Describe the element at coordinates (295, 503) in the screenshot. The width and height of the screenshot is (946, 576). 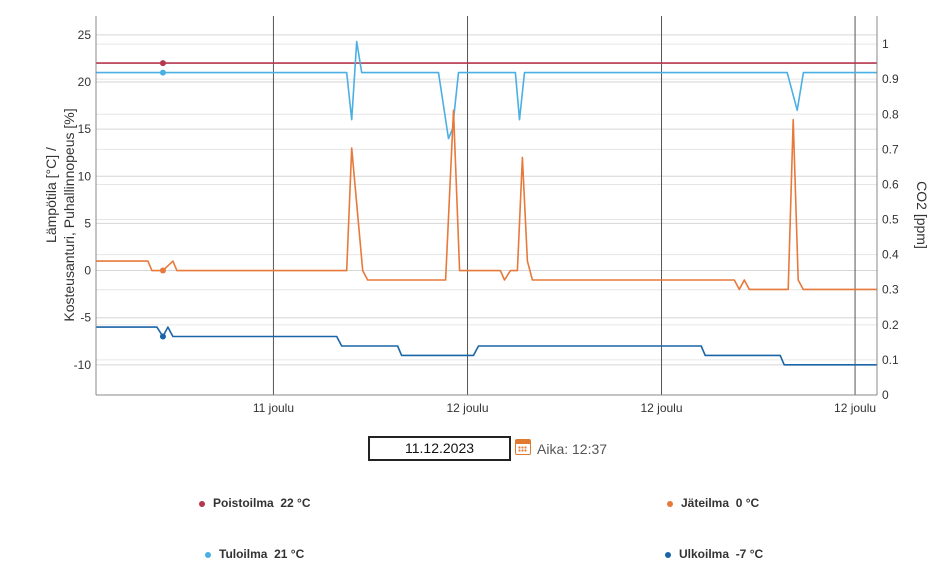
I see `legend-value: 22 °C` at that location.